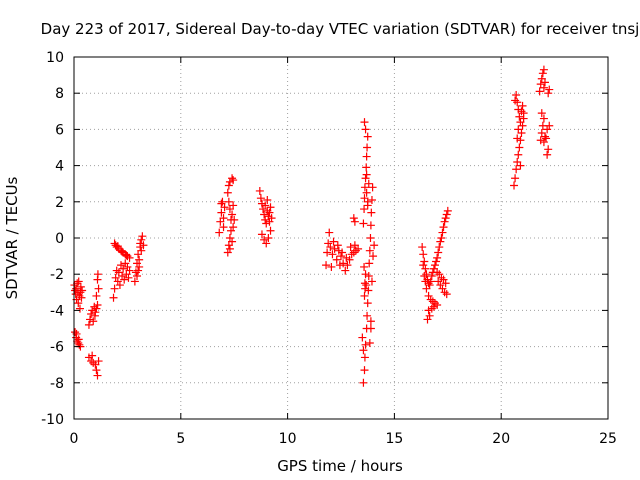 The width and height of the screenshot is (640, 480). What do you see at coordinates (394, 439) in the screenshot?
I see `x-tick-label: 15` at bounding box center [394, 439].